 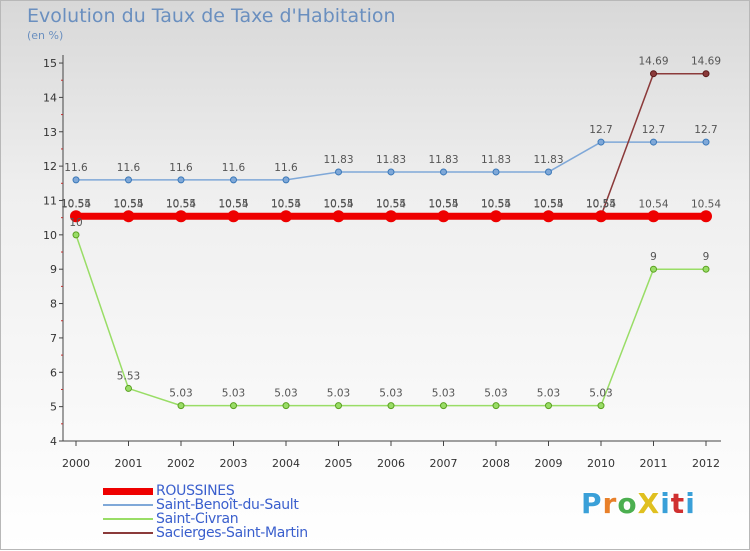 What do you see at coordinates (50, 166) in the screenshot?
I see `y-tick-label: 12` at bounding box center [50, 166].